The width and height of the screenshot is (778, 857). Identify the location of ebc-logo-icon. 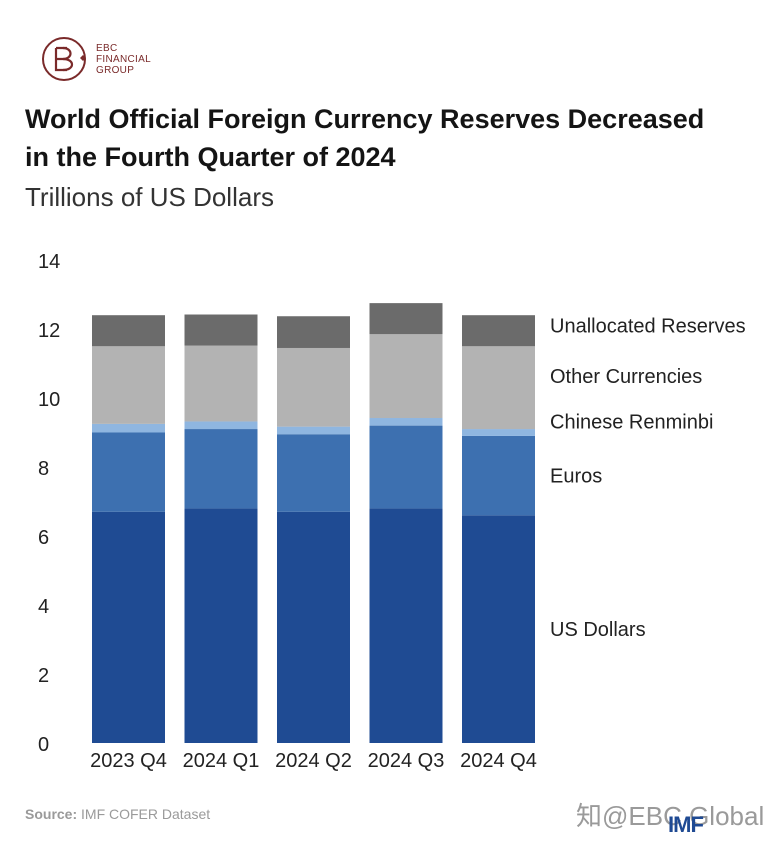
(64, 59).